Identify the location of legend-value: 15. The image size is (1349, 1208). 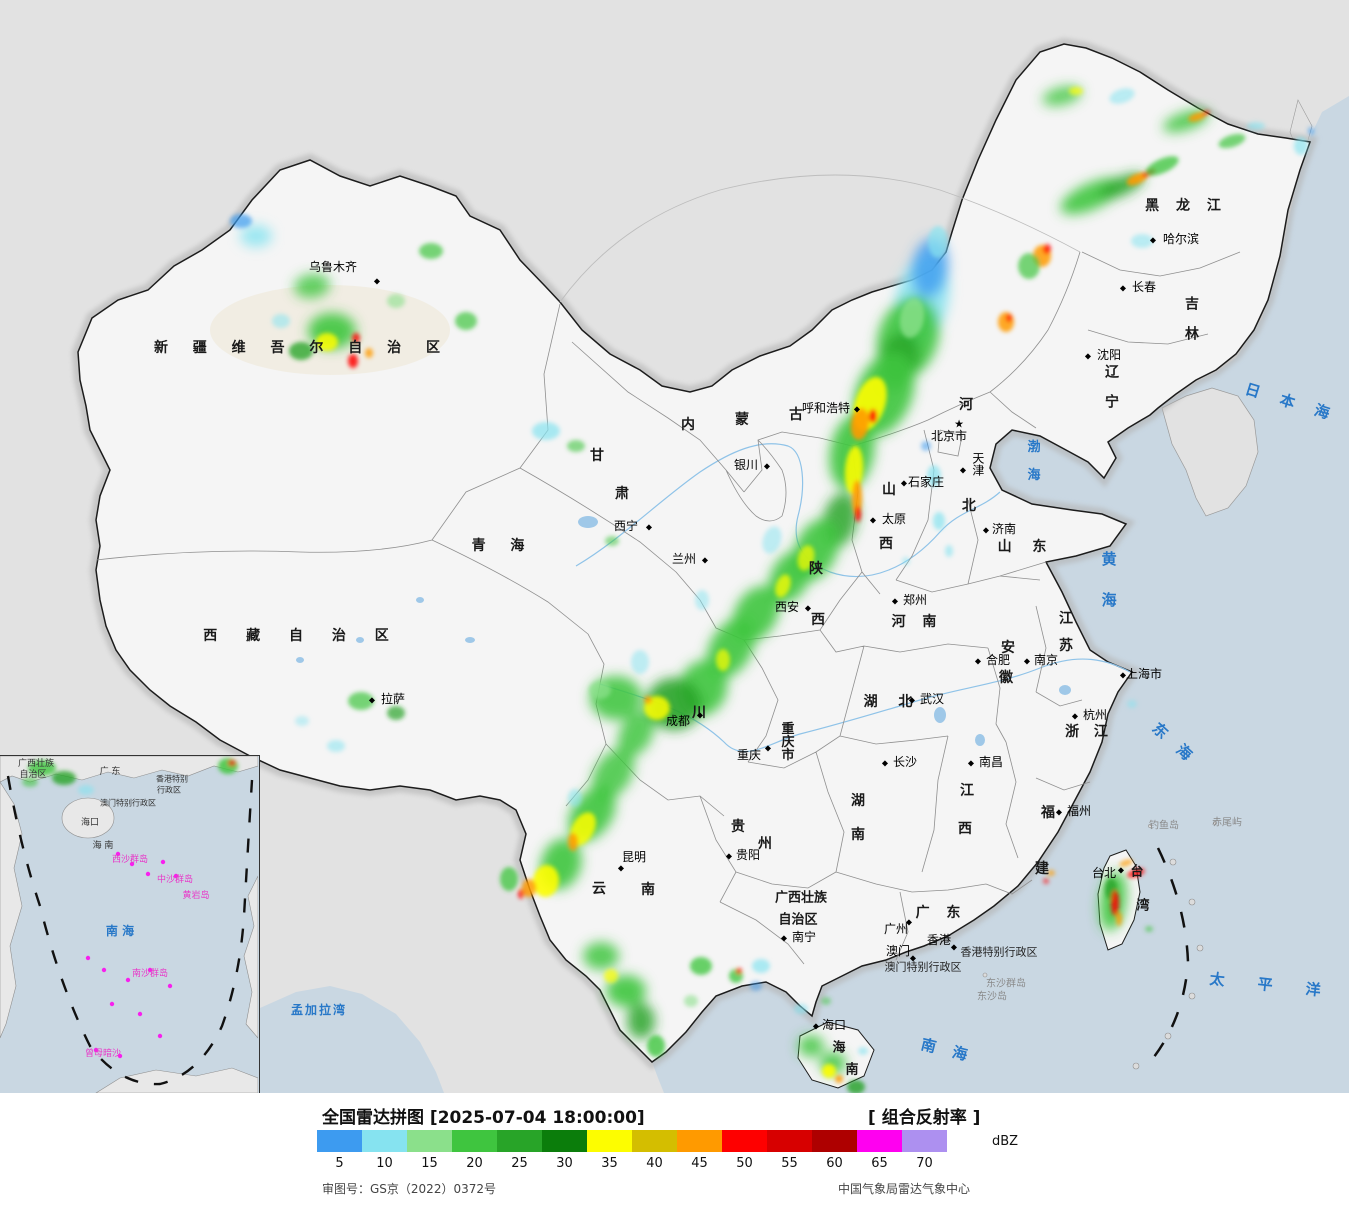
(429, 1163).